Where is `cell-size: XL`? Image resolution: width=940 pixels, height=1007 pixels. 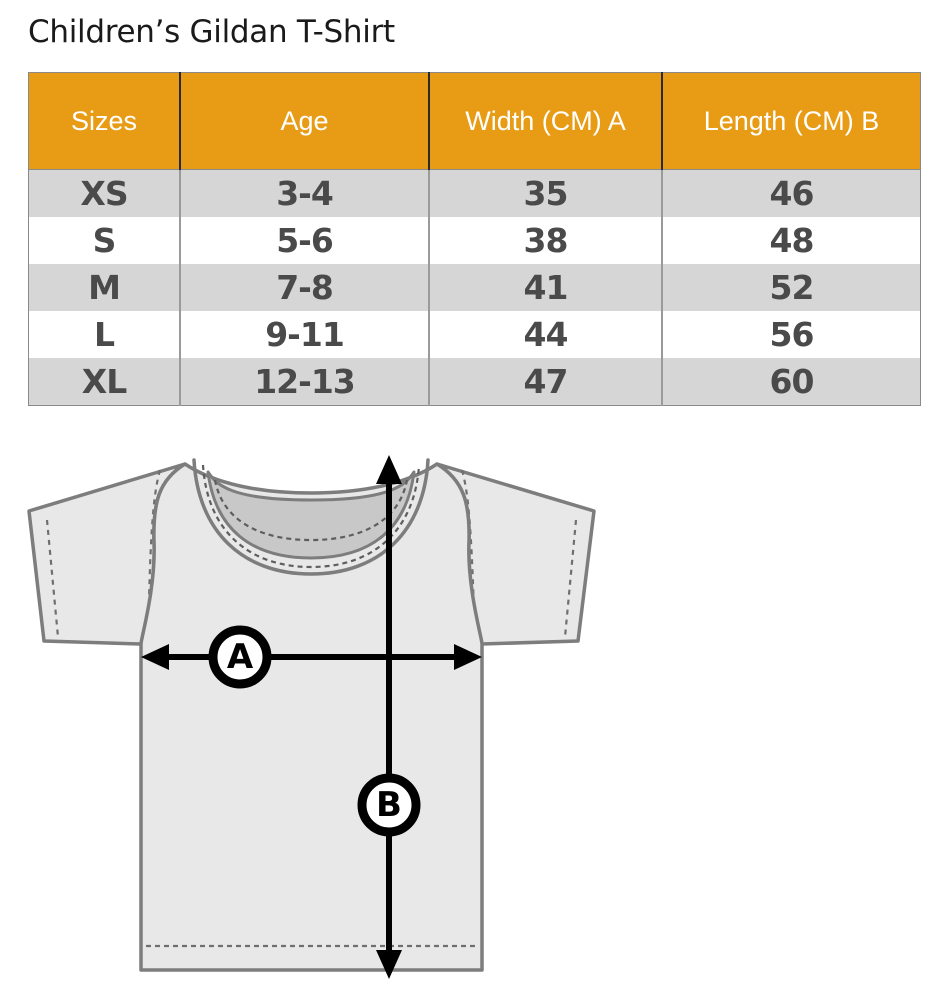 cell-size: XL is located at coordinates (104, 382).